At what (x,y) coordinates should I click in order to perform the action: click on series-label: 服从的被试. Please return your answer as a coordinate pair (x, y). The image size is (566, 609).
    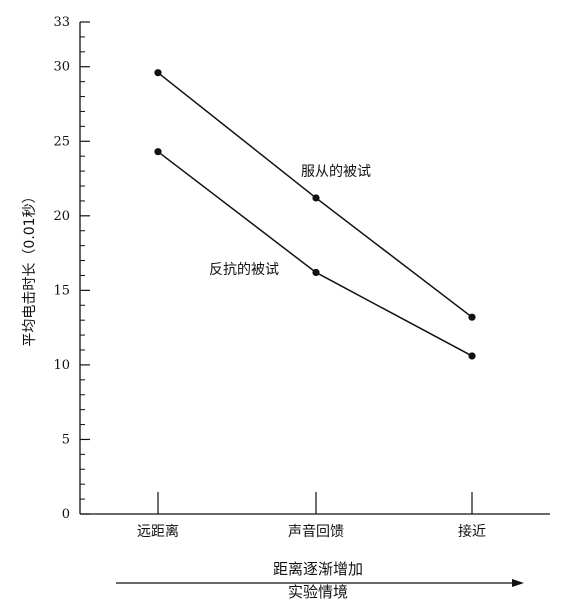
    Looking at the image, I should click on (336, 172).